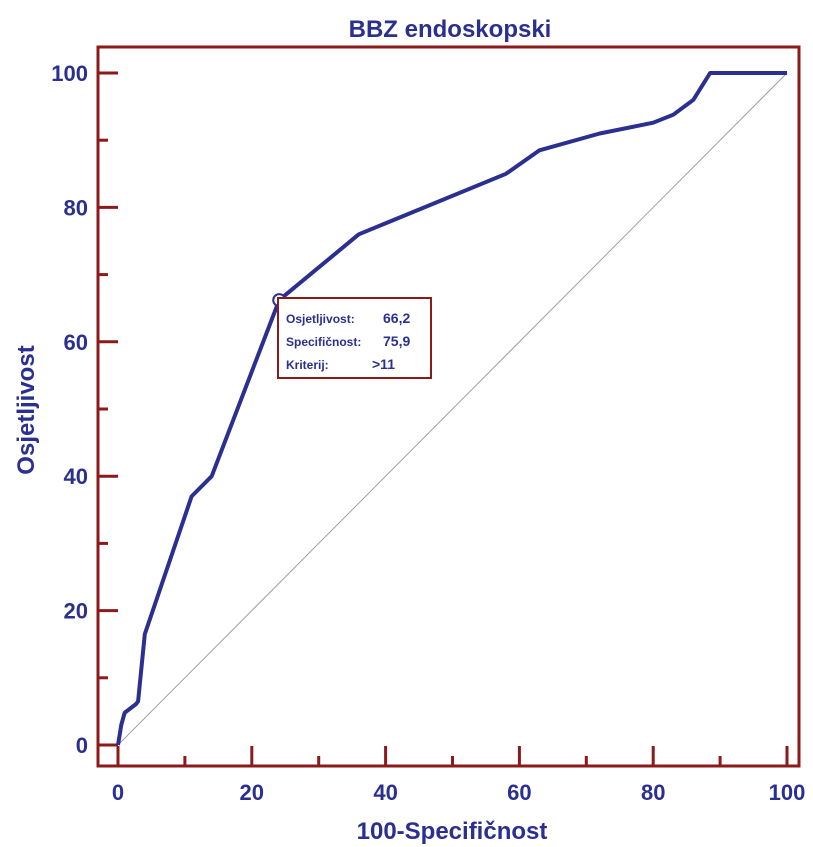 The image size is (813, 847). What do you see at coordinates (118, 792) in the screenshot?
I see `x-tick-label: 0` at bounding box center [118, 792].